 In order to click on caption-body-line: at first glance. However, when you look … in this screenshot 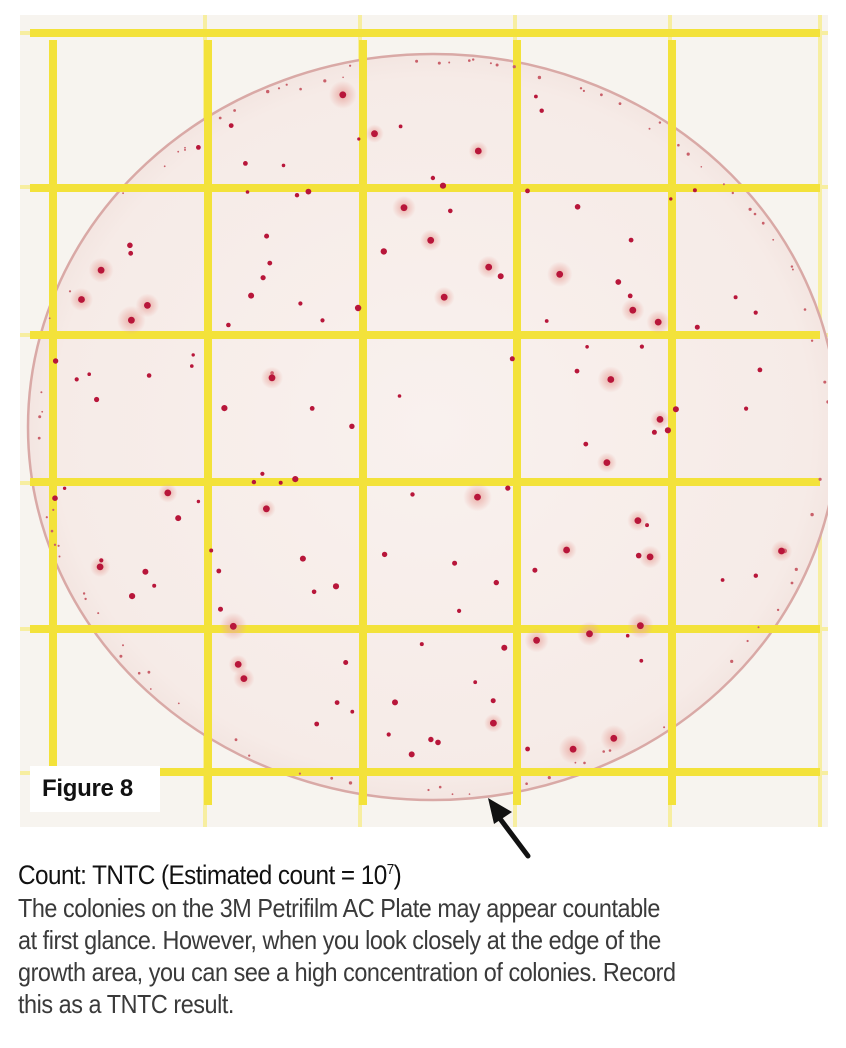, I will do `click(339, 940)`.